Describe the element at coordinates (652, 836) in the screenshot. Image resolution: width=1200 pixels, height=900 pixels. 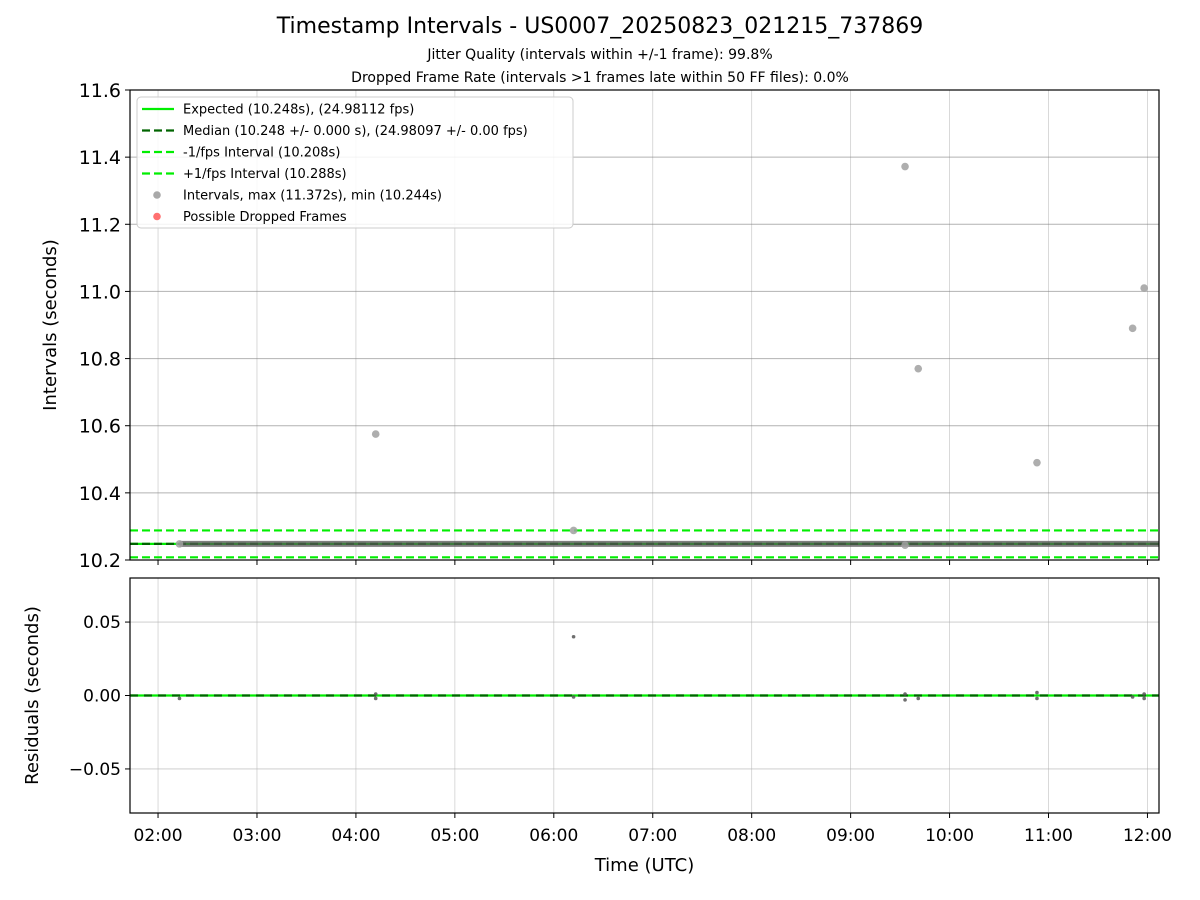
I see `x-tick-label: 07:00` at that location.